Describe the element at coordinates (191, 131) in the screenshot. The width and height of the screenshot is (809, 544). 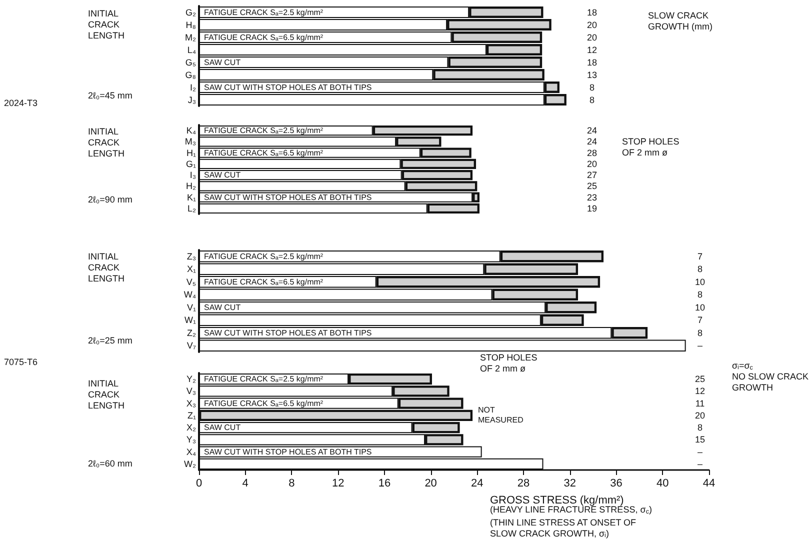
I see `y-tick-label: K₄` at that location.